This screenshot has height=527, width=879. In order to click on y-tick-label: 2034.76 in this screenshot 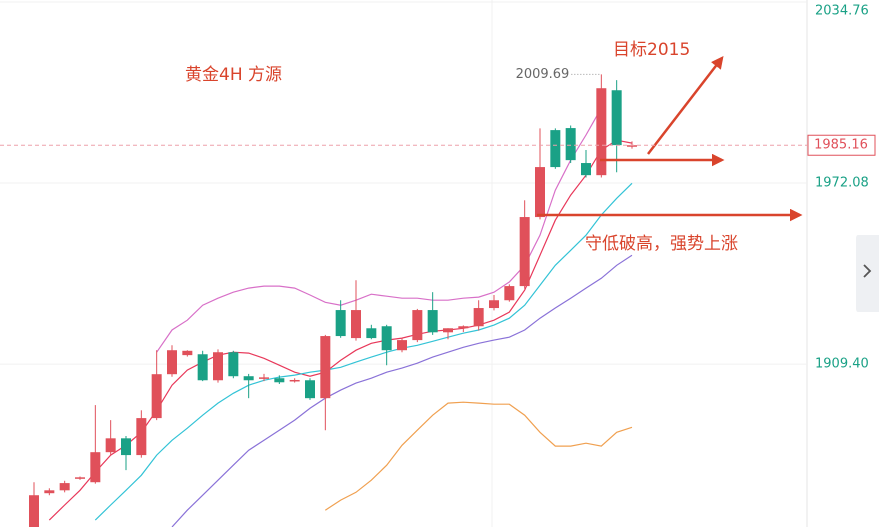, I will do `click(842, 11)`.